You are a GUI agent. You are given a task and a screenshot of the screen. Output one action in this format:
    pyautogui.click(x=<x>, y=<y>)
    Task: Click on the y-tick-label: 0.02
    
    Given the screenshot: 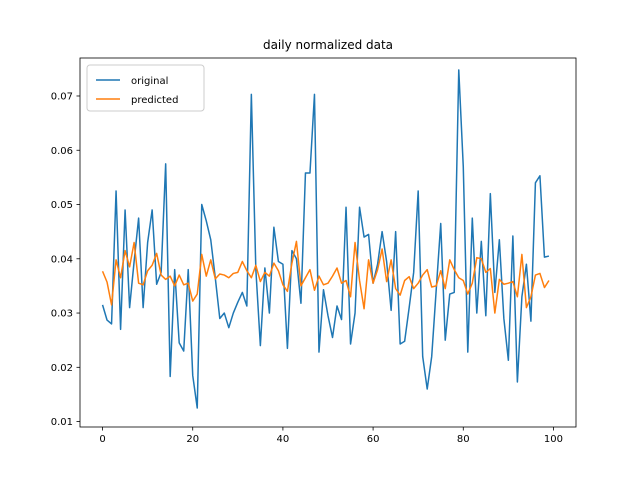 What is the action you would take?
    pyautogui.click(x=62, y=368)
    